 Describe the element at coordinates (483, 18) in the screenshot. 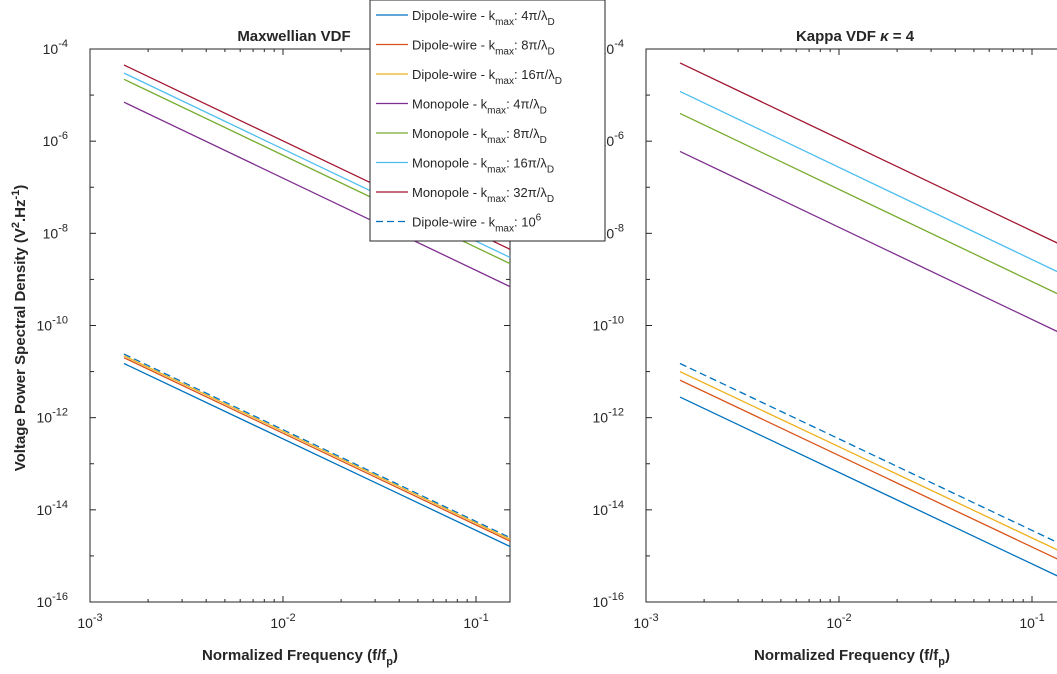

I see `legend-entry-label: Dipole-wire - kmax: 4π/λD` at that location.